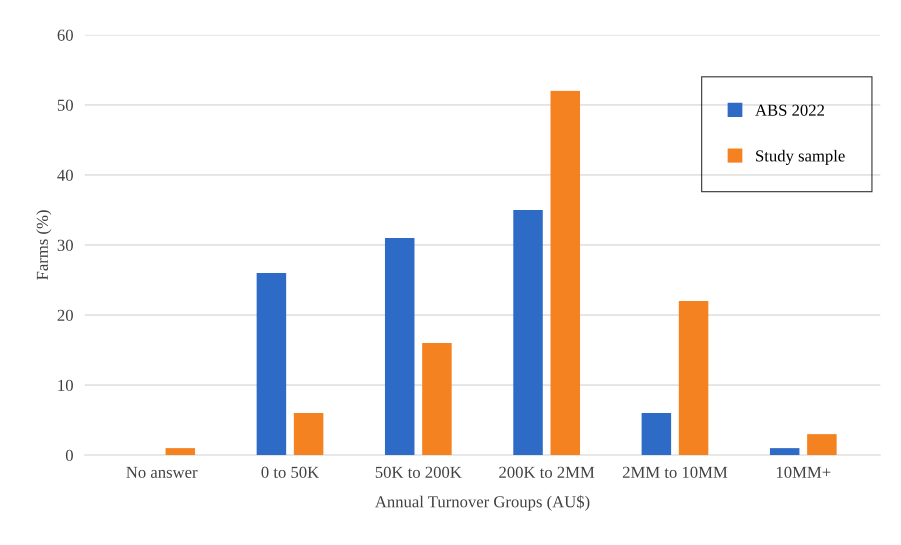 The height and width of the screenshot is (545, 901). I want to click on x-tick-label: No answer, so click(162, 472).